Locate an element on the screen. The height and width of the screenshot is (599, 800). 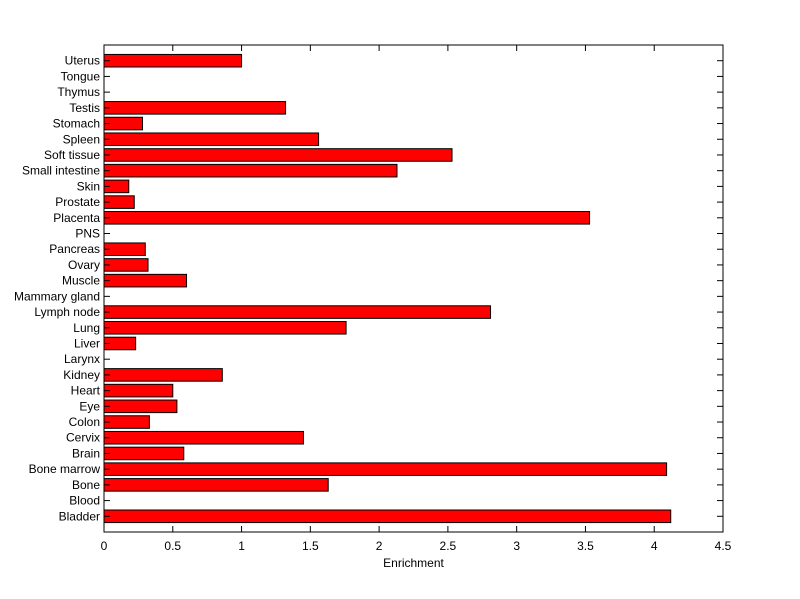
y-tick-label: Stomach is located at coordinates (76, 124).